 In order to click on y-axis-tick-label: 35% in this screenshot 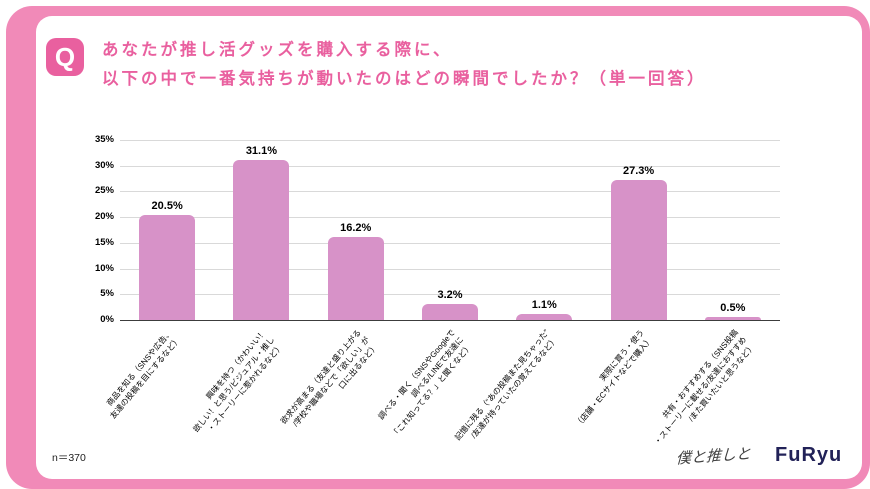, I will do `click(104, 139)`.